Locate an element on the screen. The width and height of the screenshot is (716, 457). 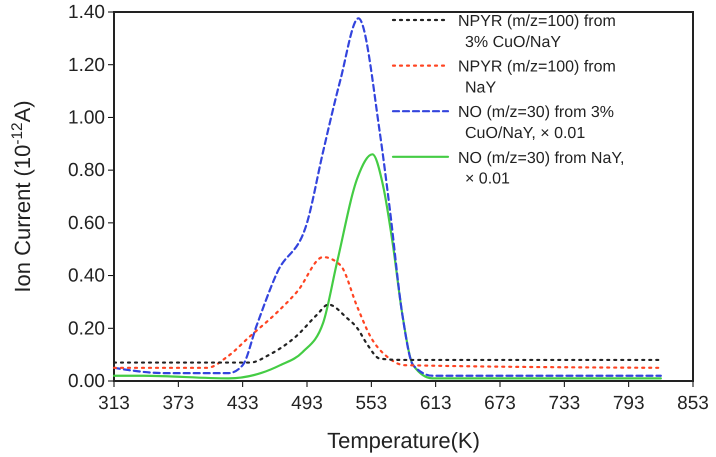
y-tick-label: 0.40 is located at coordinates (86, 276).